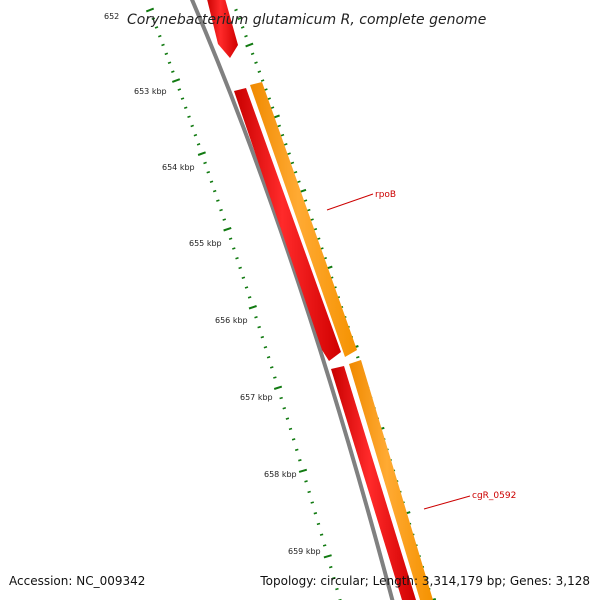 Image resolution: width=600 pixels, height=600 pixels. What do you see at coordinates (280, 474) in the screenshot?
I see `tick-label-658: 658 kbp` at bounding box center [280, 474].